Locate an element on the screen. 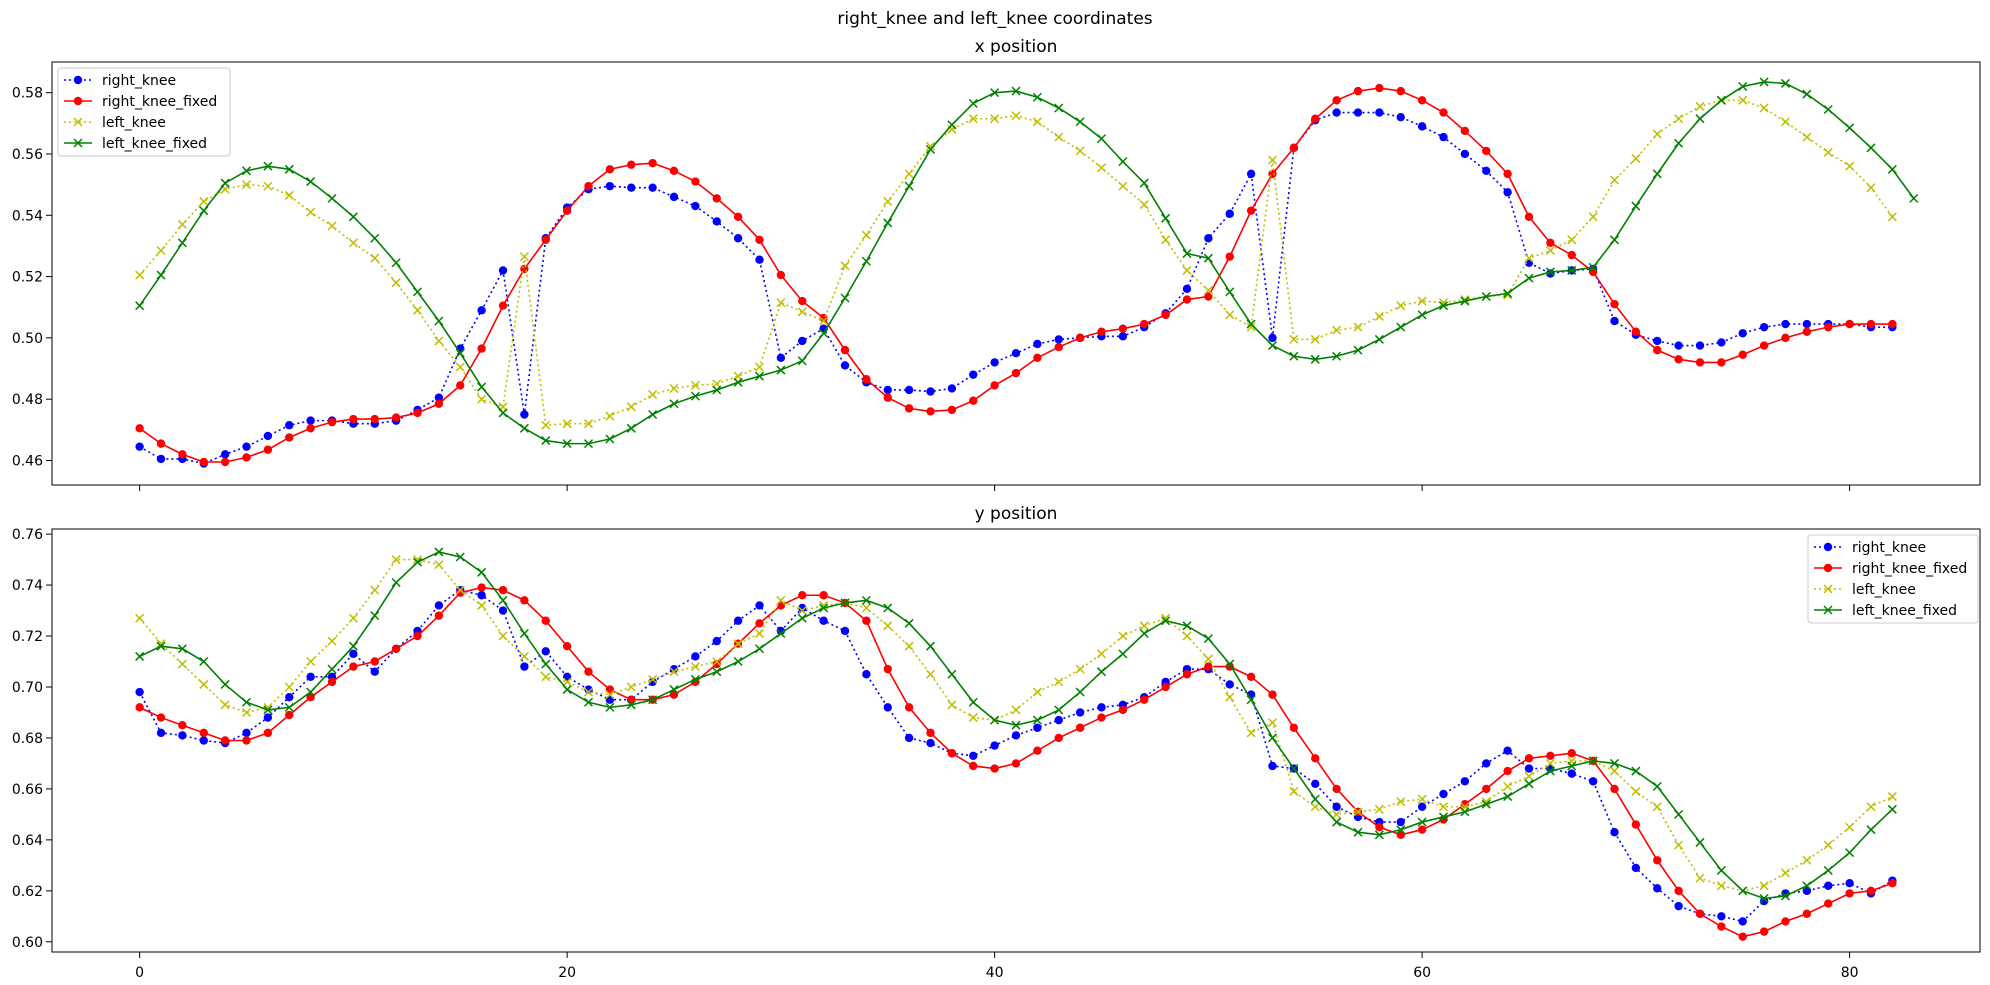 This screenshot has width=1990, height=985. legend-marker is located at coordinates (1828, 568).